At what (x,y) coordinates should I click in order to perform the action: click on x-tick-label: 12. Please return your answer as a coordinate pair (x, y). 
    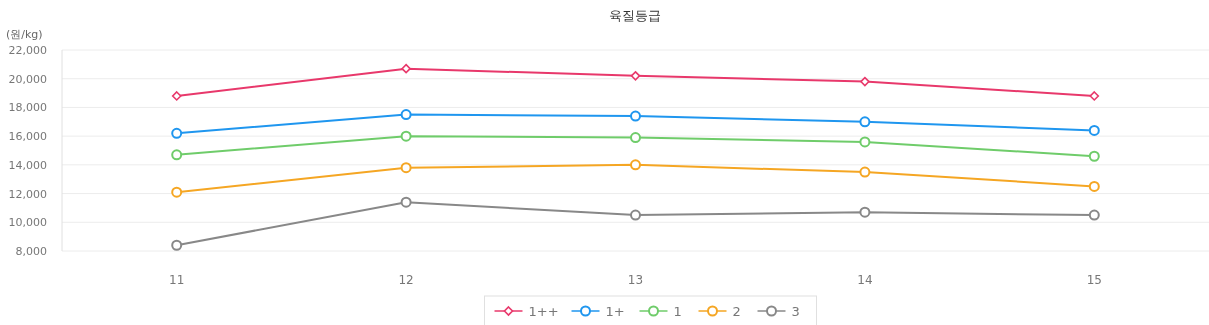
    Looking at the image, I should click on (406, 280).